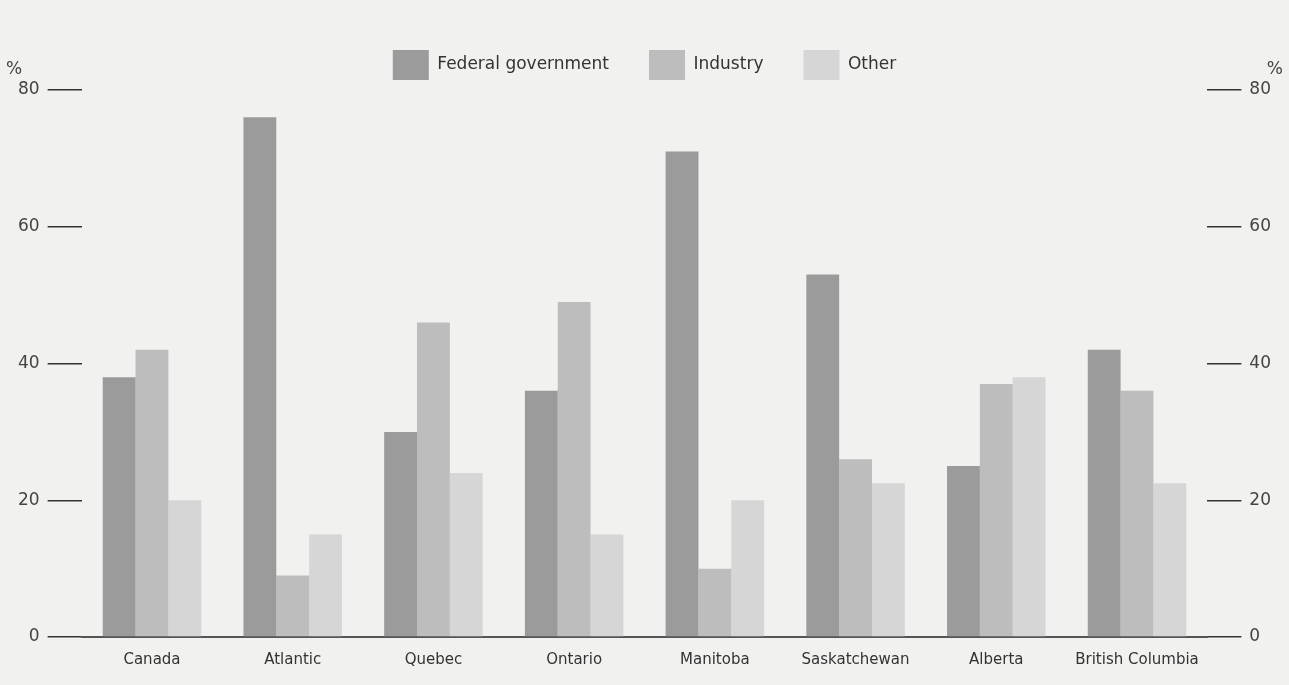 Image resolution: width=1289 pixels, height=685 pixels. What do you see at coordinates (1260, 88) in the screenshot?
I see `y2-tick-label: 80` at bounding box center [1260, 88].